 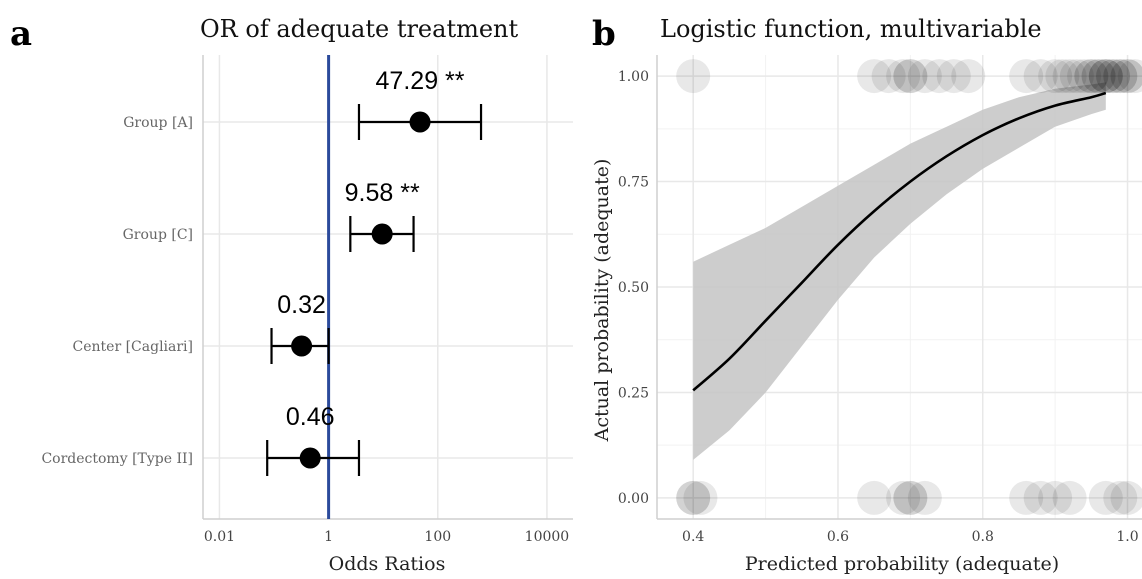 I want to click on estimate-label: 0.46, so click(x=310, y=417).